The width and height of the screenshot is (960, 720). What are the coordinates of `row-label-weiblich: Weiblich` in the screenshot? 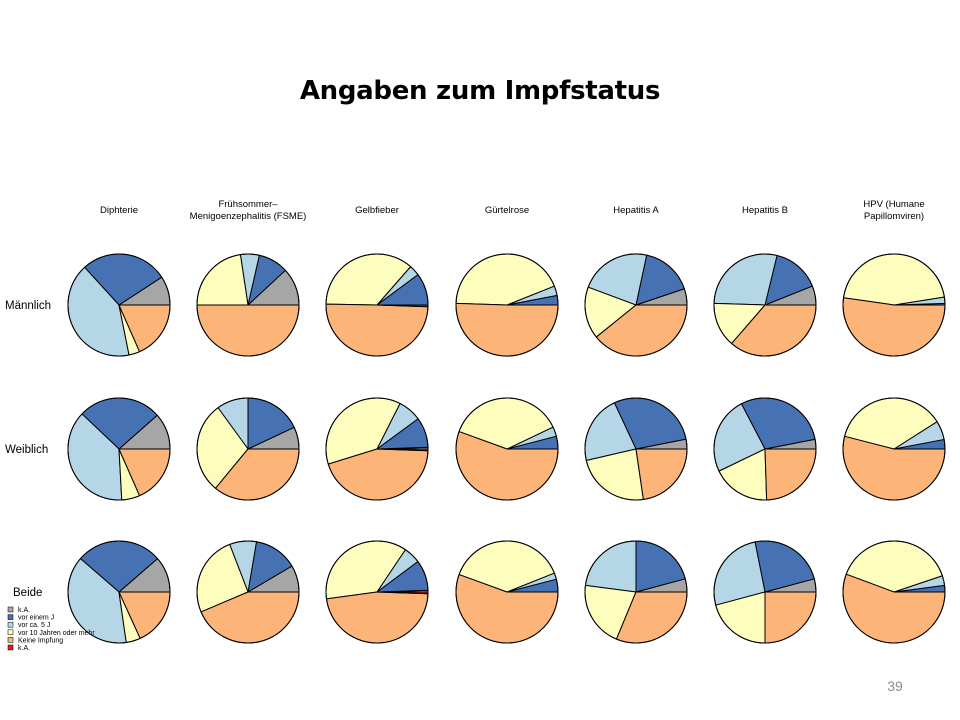 It's located at (26, 450).